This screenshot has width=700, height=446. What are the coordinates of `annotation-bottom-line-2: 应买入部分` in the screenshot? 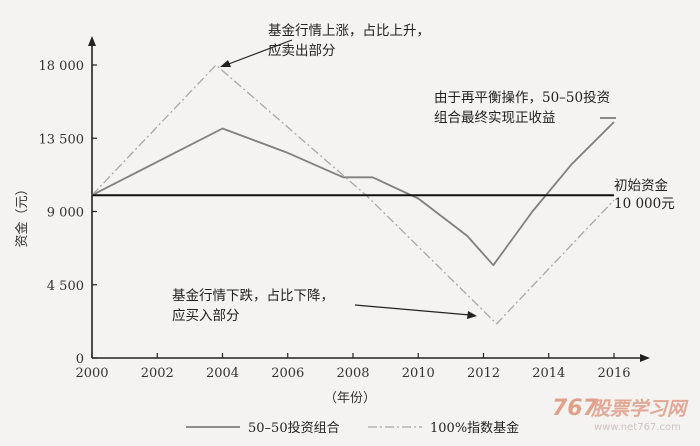 It's located at (206, 315).